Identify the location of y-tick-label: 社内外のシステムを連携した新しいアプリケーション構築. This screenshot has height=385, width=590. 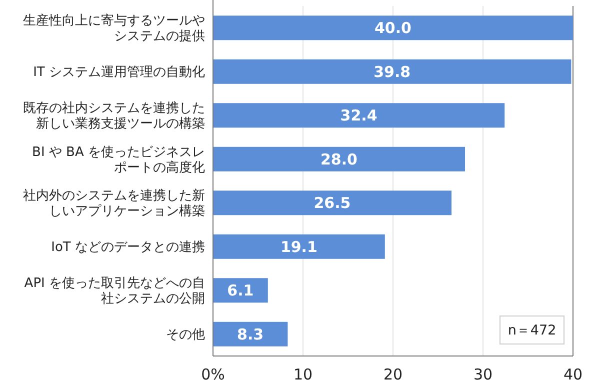
(114, 204).